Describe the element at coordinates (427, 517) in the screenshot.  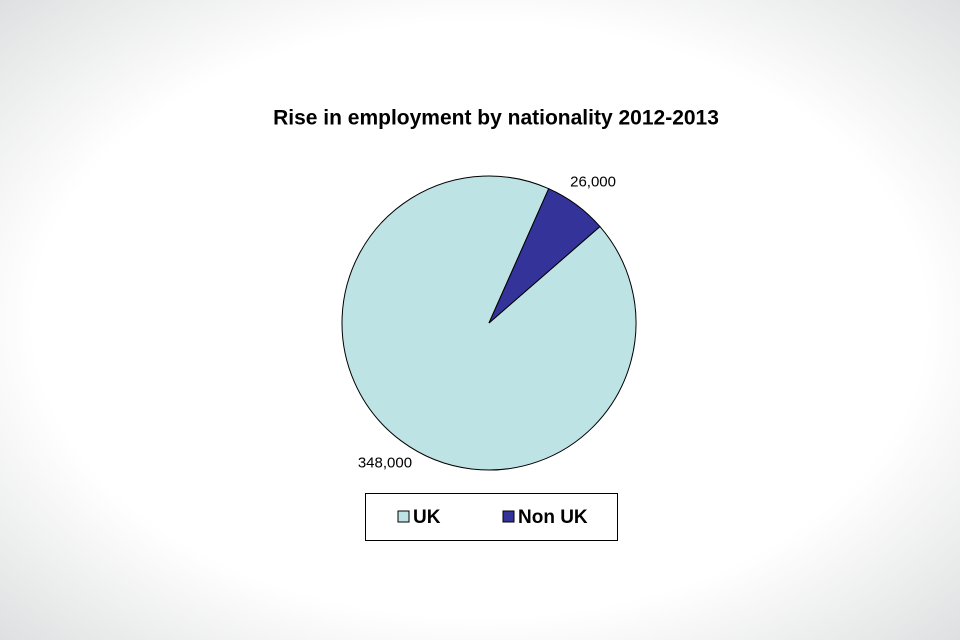
I see `legend-label: UK` at that location.